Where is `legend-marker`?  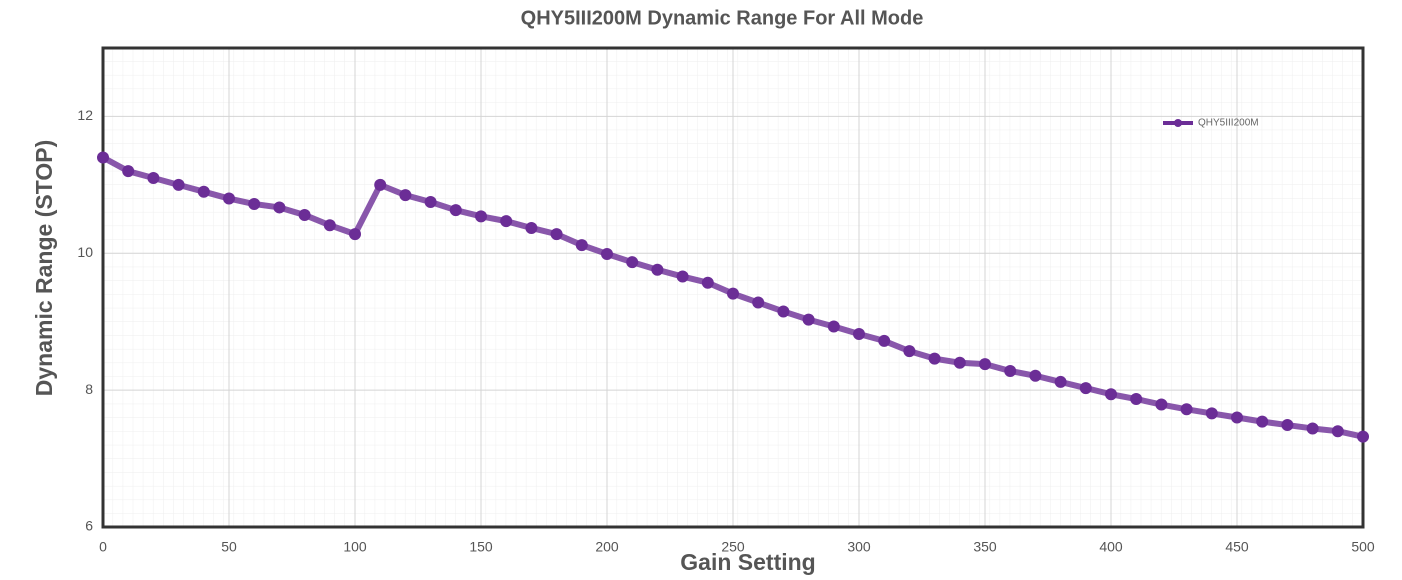
legend-marker is located at coordinates (1178, 123).